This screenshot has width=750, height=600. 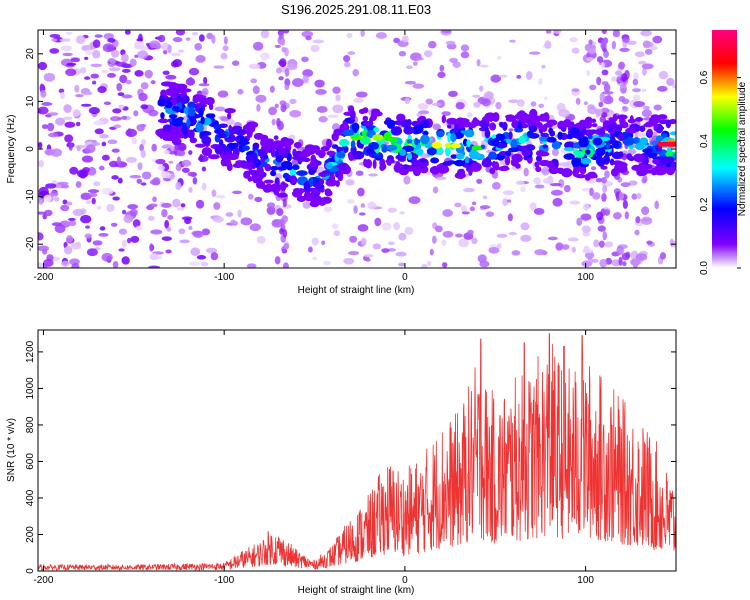 What do you see at coordinates (585, 580) in the screenshot?
I see `x-tick-label: 100` at bounding box center [585, 580].